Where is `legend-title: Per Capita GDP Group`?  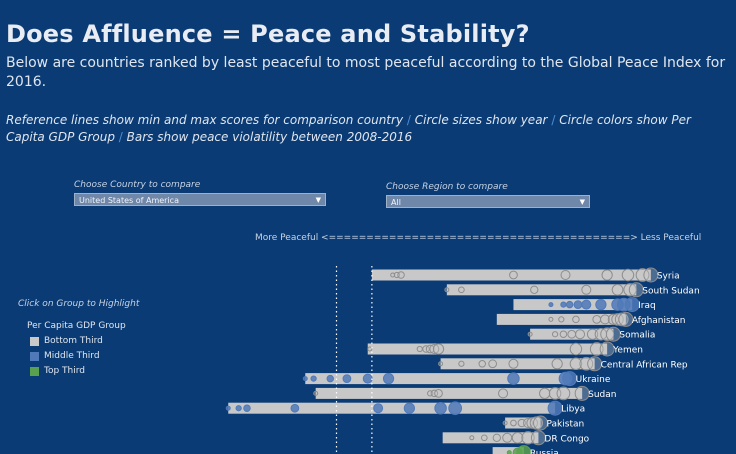
legend-title: Per Capita GDP Group is located at coordinates (76, 326).